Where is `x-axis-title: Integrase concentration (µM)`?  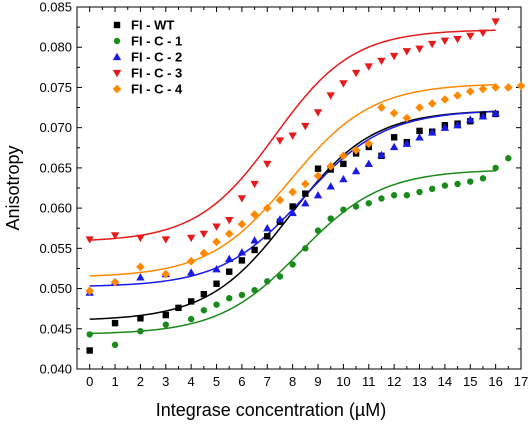 x-axis-title: Integrase concentration (µM) is located at coordinates (271, 410).